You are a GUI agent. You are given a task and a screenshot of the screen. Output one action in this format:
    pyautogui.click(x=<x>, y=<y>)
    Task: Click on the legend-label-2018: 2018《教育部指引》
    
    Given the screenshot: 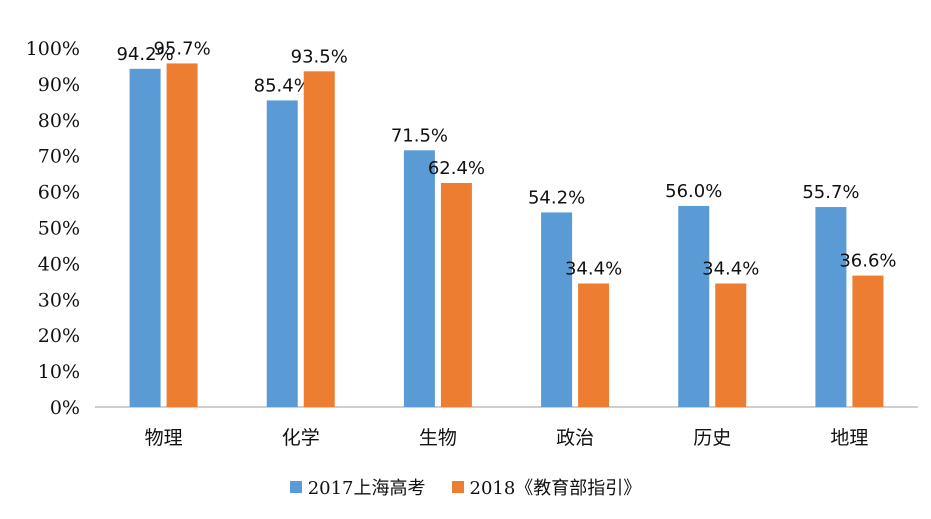 What is the action you would take?
    pyautogui.click(x=555, y=488)
    